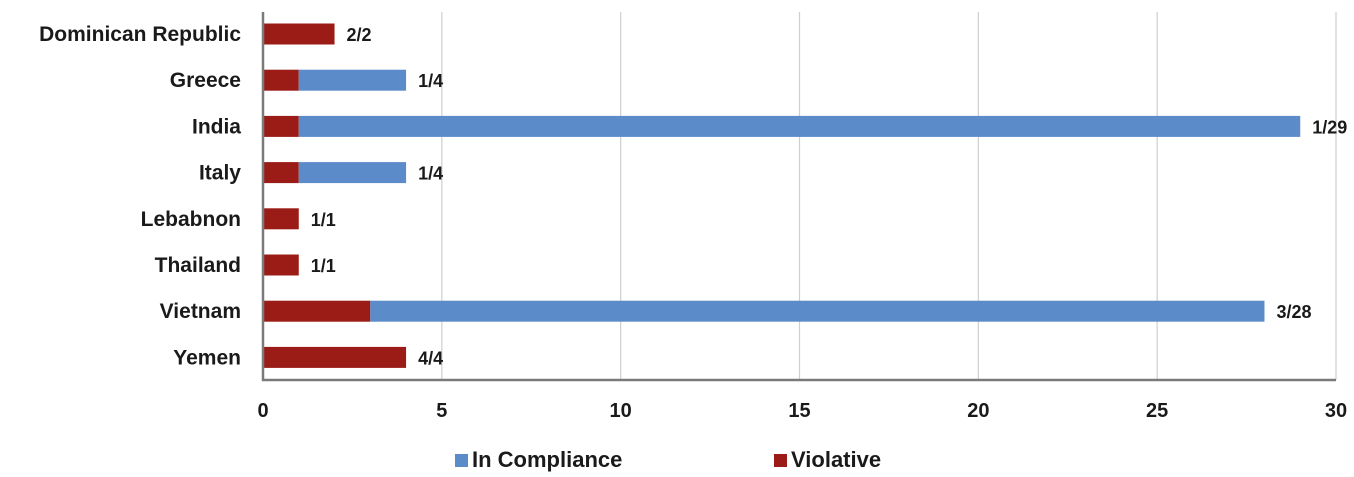 The height and width of the screenshot is (477, 1354). What do you see at coordinates (1157, 411) in the screenshot?
I see `x-tick-label: 25` at bounding box center [1157, 411].